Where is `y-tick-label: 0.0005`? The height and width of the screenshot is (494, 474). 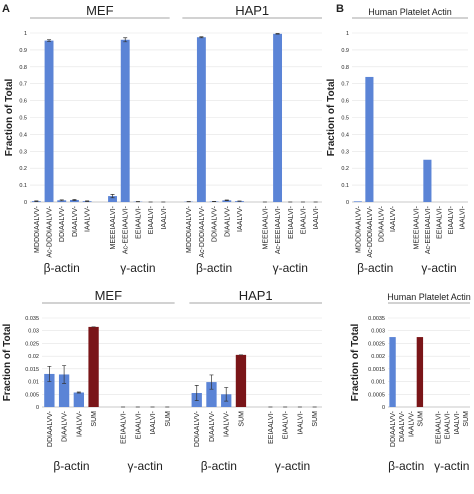
y-tick-label: 0.0005 is located at coordinates (376, 395).